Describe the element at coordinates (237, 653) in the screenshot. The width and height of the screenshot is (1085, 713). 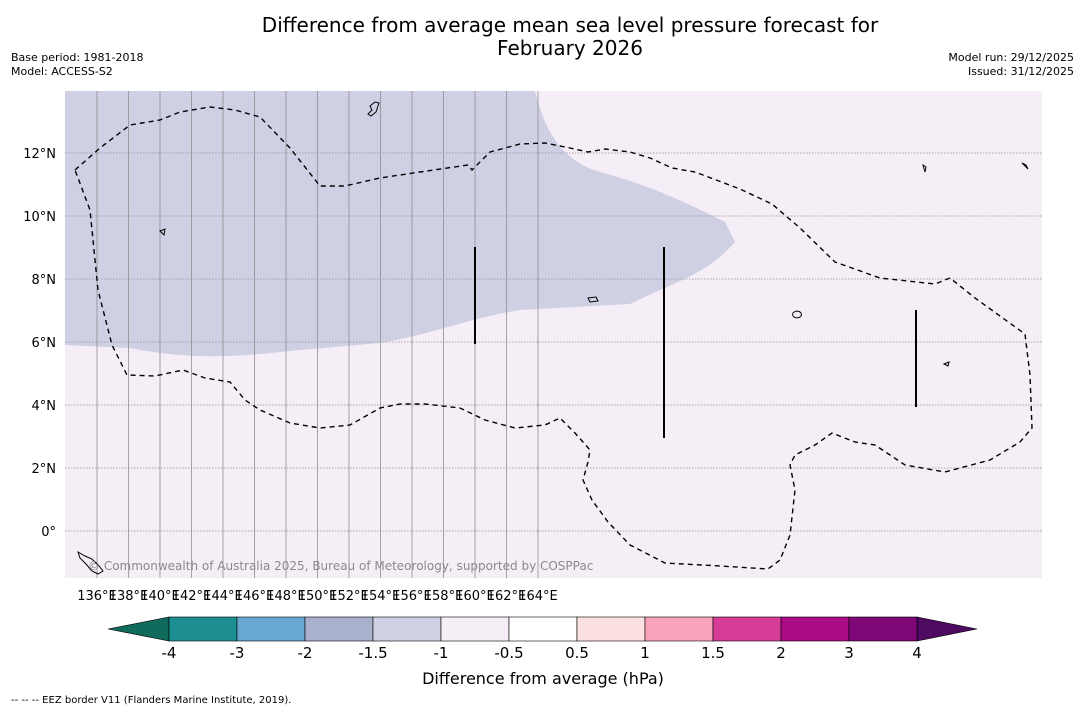
I see `colorbar-tick-label: -3` at that location.